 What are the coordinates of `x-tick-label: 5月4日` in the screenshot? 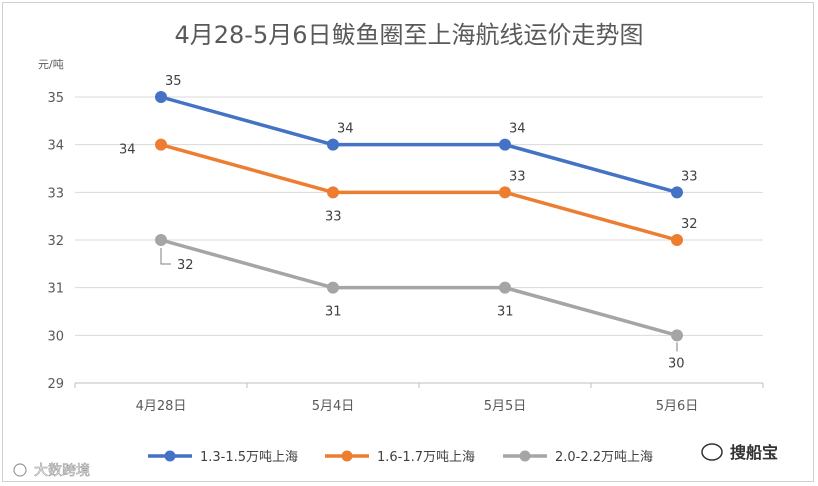 It's located at (333, 406).